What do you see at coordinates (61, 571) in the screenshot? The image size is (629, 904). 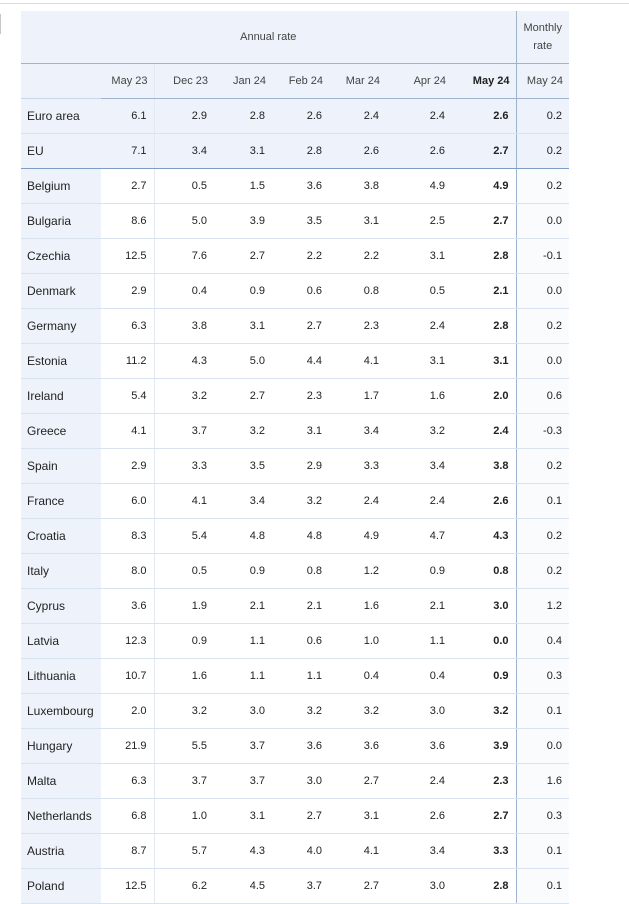 I see `country-name: Italy` at bounding box center [61, 571].